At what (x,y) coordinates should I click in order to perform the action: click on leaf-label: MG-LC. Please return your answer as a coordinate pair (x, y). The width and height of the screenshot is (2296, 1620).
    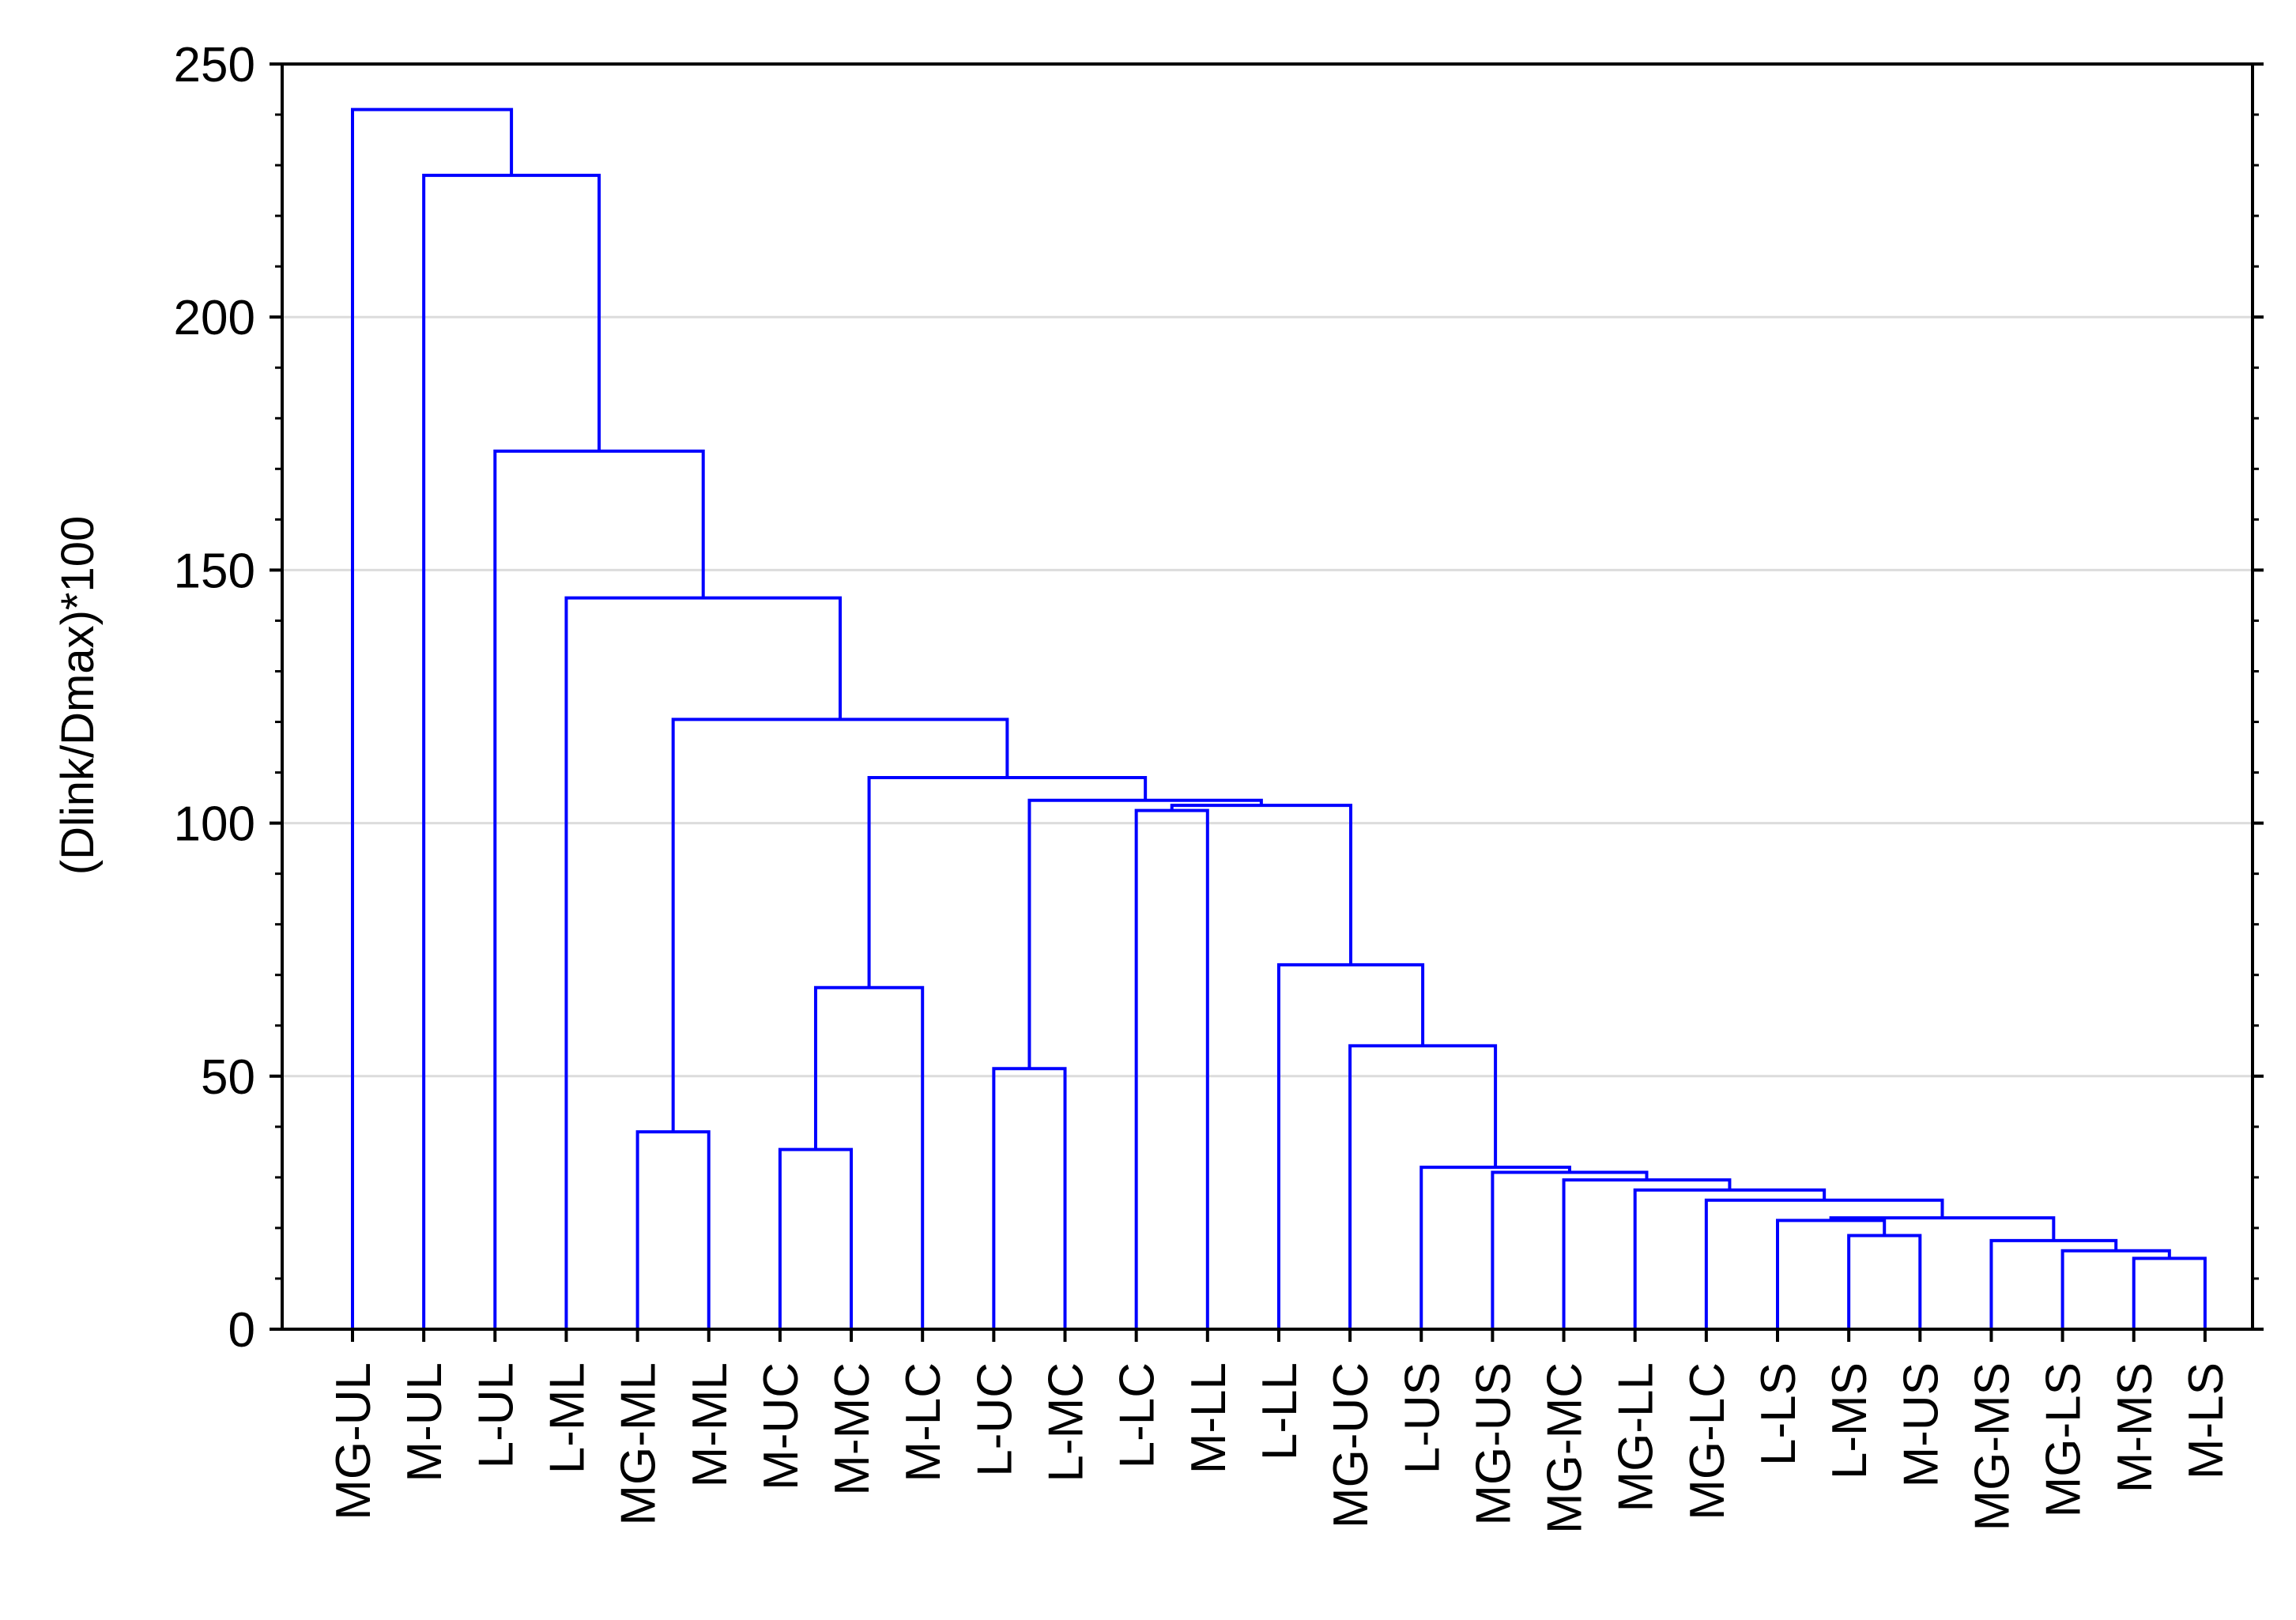
    Looking at the image, I should click on (1707, 1441).